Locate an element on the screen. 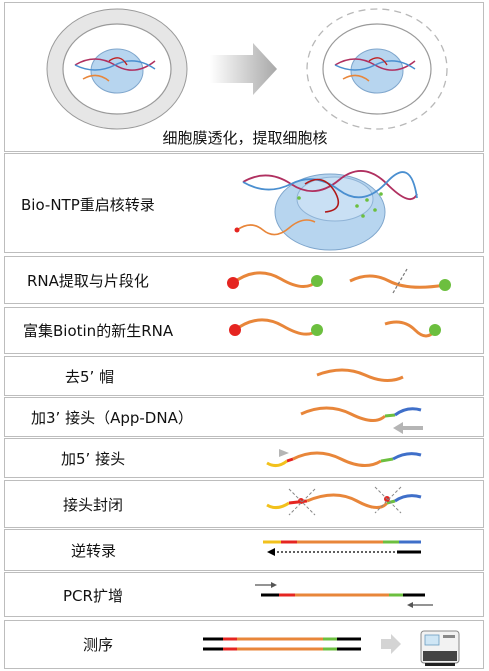  adapter3-diagram is located at coordinates (361, 420).